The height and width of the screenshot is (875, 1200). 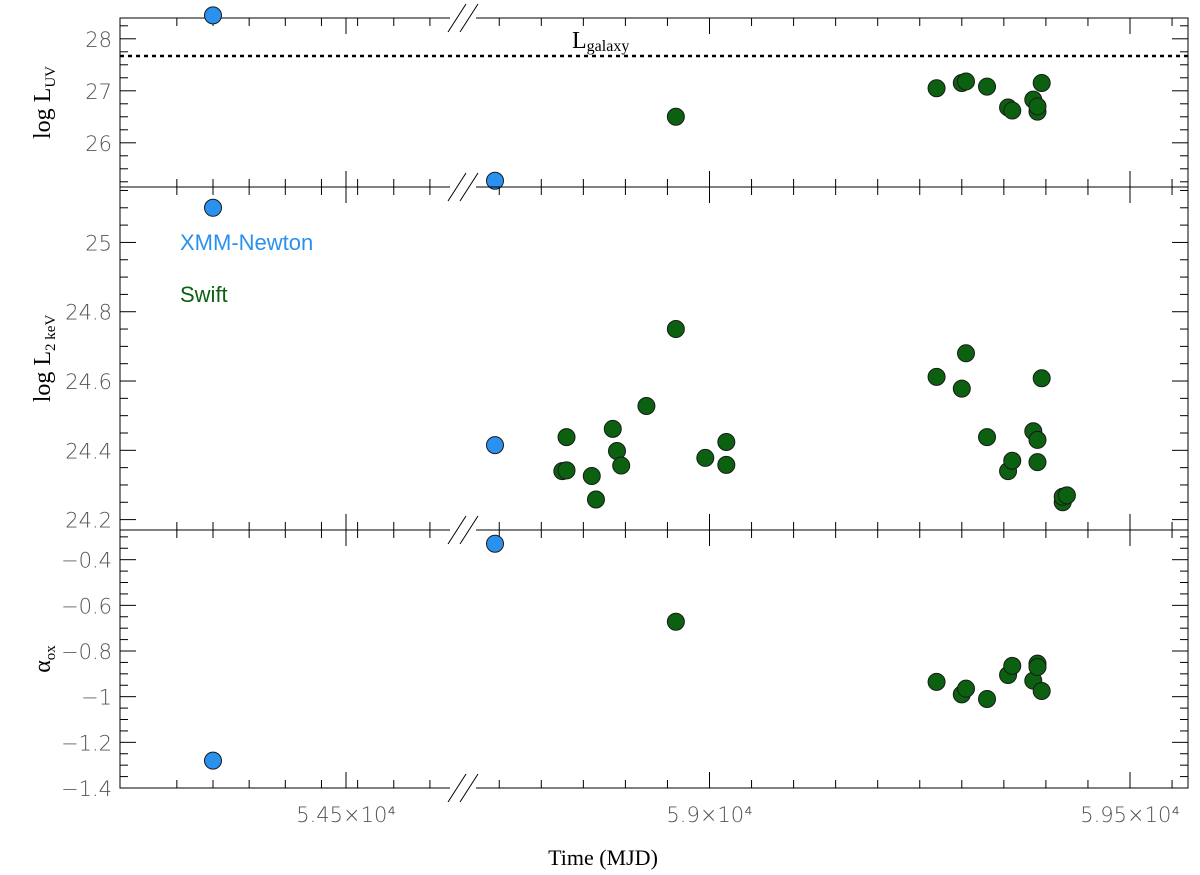 What do you see at coordinates (346, 815) in the screenshot?
I see `x-tick-label: 5.45×10⁴` at bounding box center [346, 815].